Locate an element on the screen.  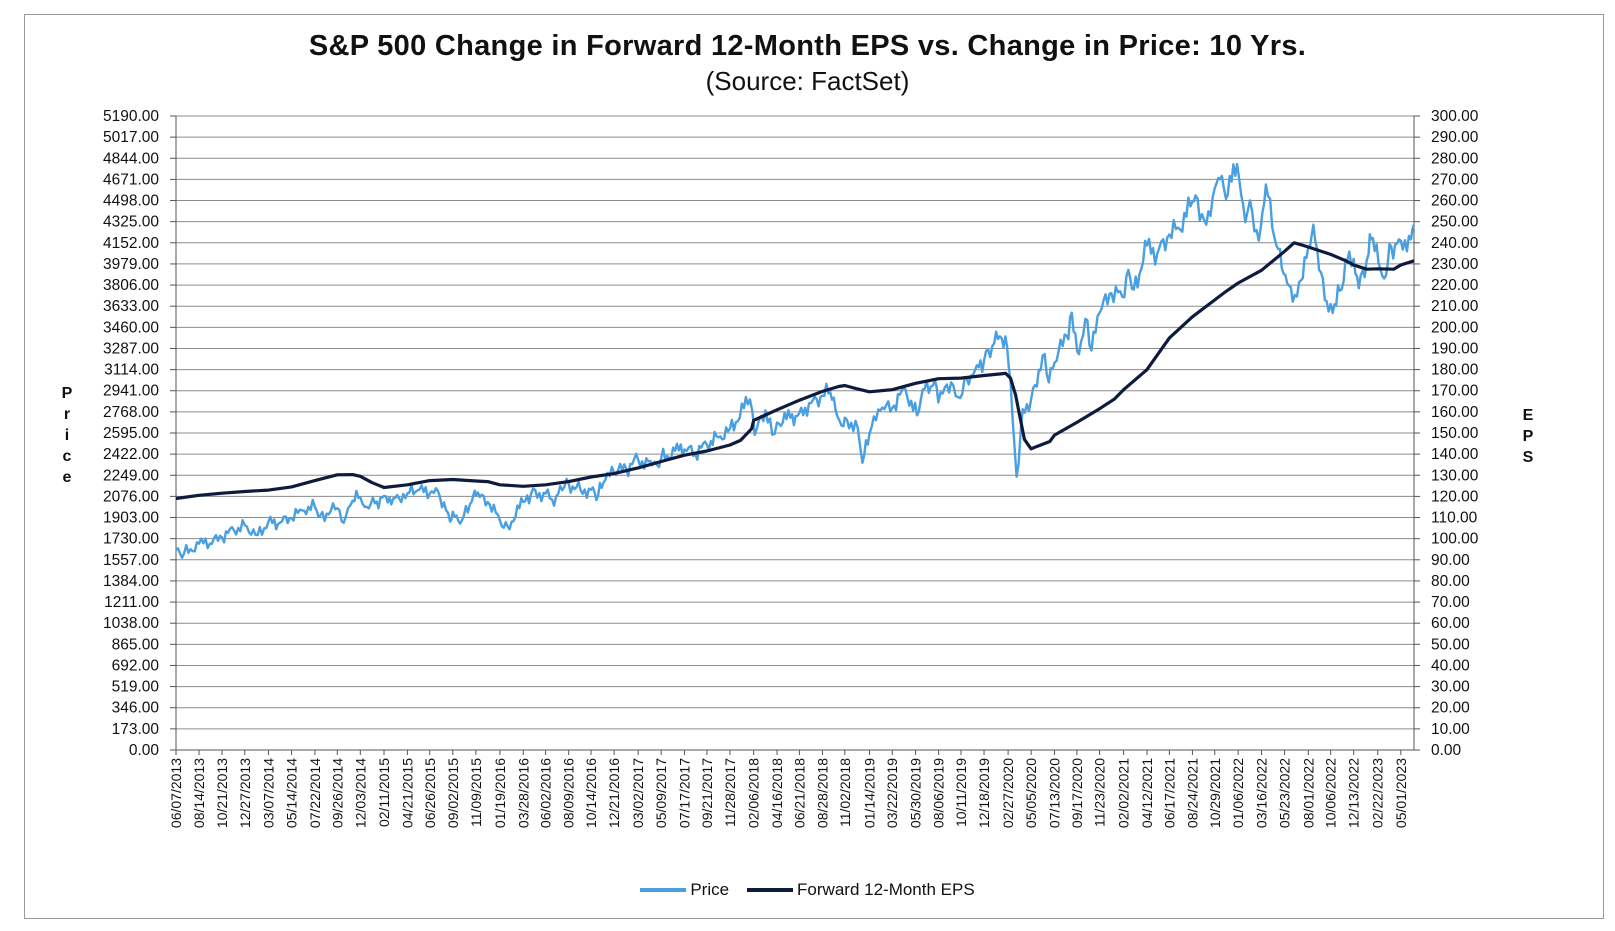
x-tick-label: 06/21/2018 is located at coordinates (799, 793).